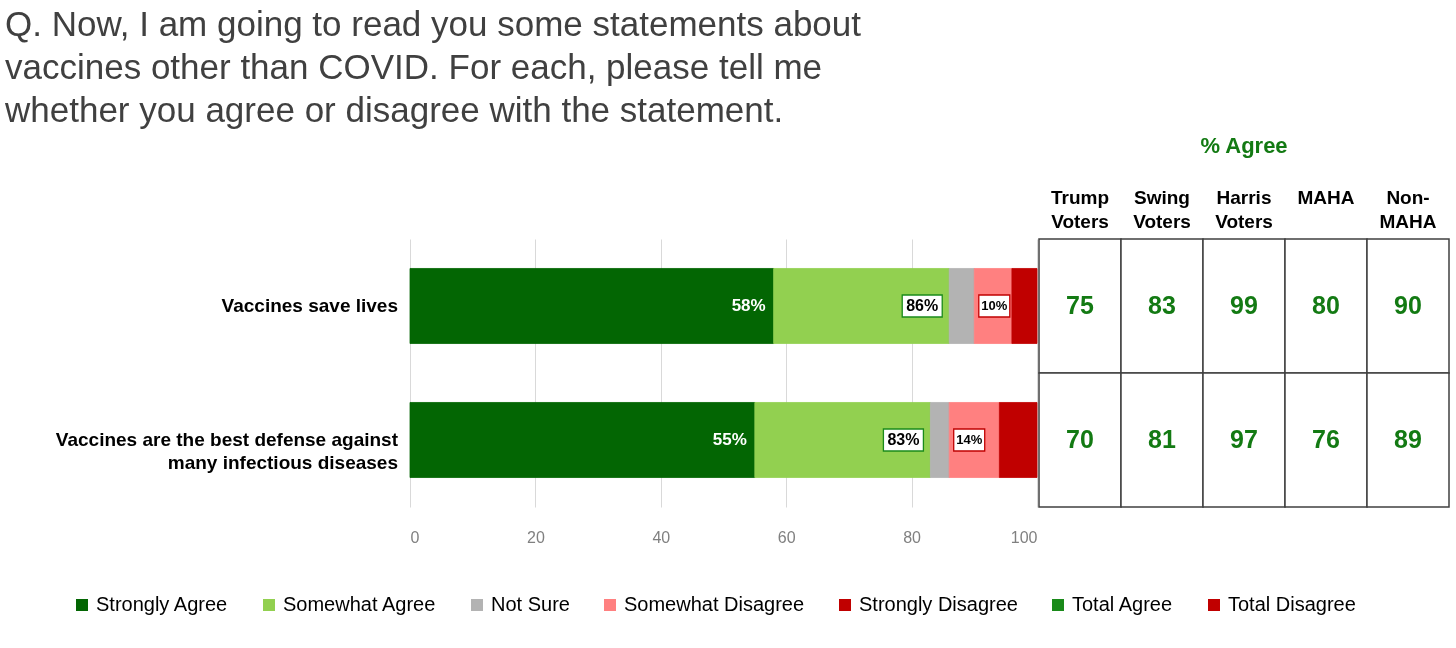 The height and width of the screenshot is (648, 1456). What do you see at coordinates (1244, 145) in the screenshot?
I see `chart-title: % Agree` at bounding box center [1244, 145].